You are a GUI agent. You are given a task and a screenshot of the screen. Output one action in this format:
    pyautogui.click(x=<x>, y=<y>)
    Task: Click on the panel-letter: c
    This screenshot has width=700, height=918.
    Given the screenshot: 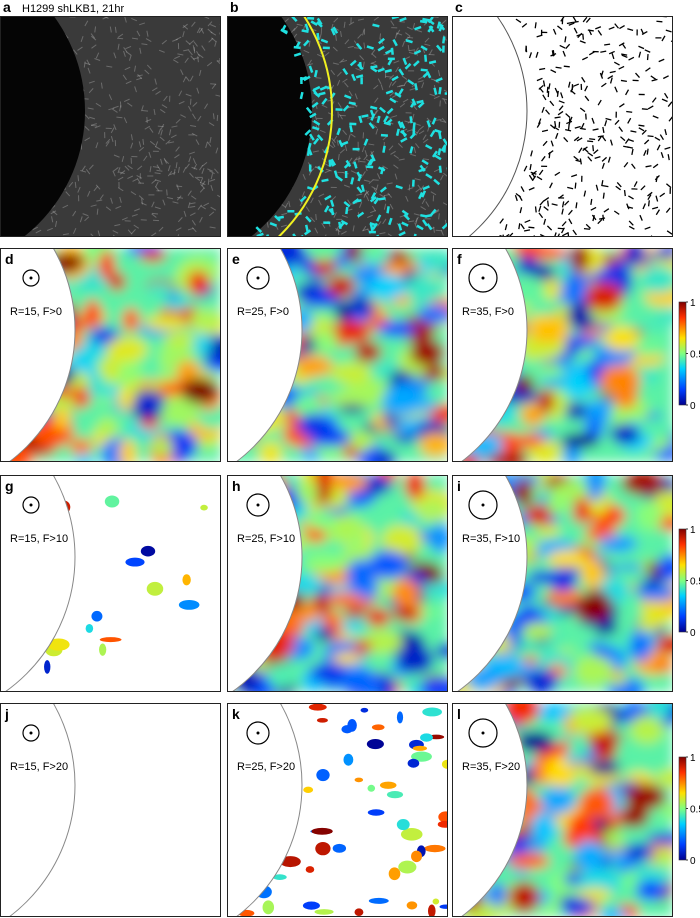 What is the action you would take?
    pyautogui.click(x=459, y=7)
    